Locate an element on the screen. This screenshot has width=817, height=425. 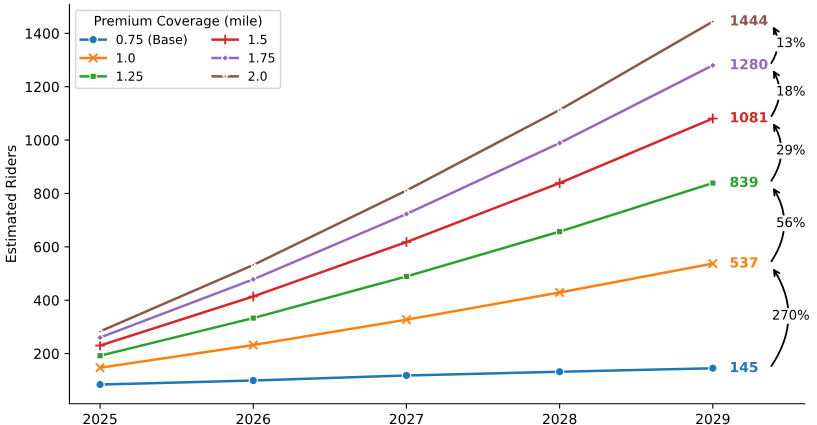
legend-label: 1.25 is located at coordinates (129, 76).